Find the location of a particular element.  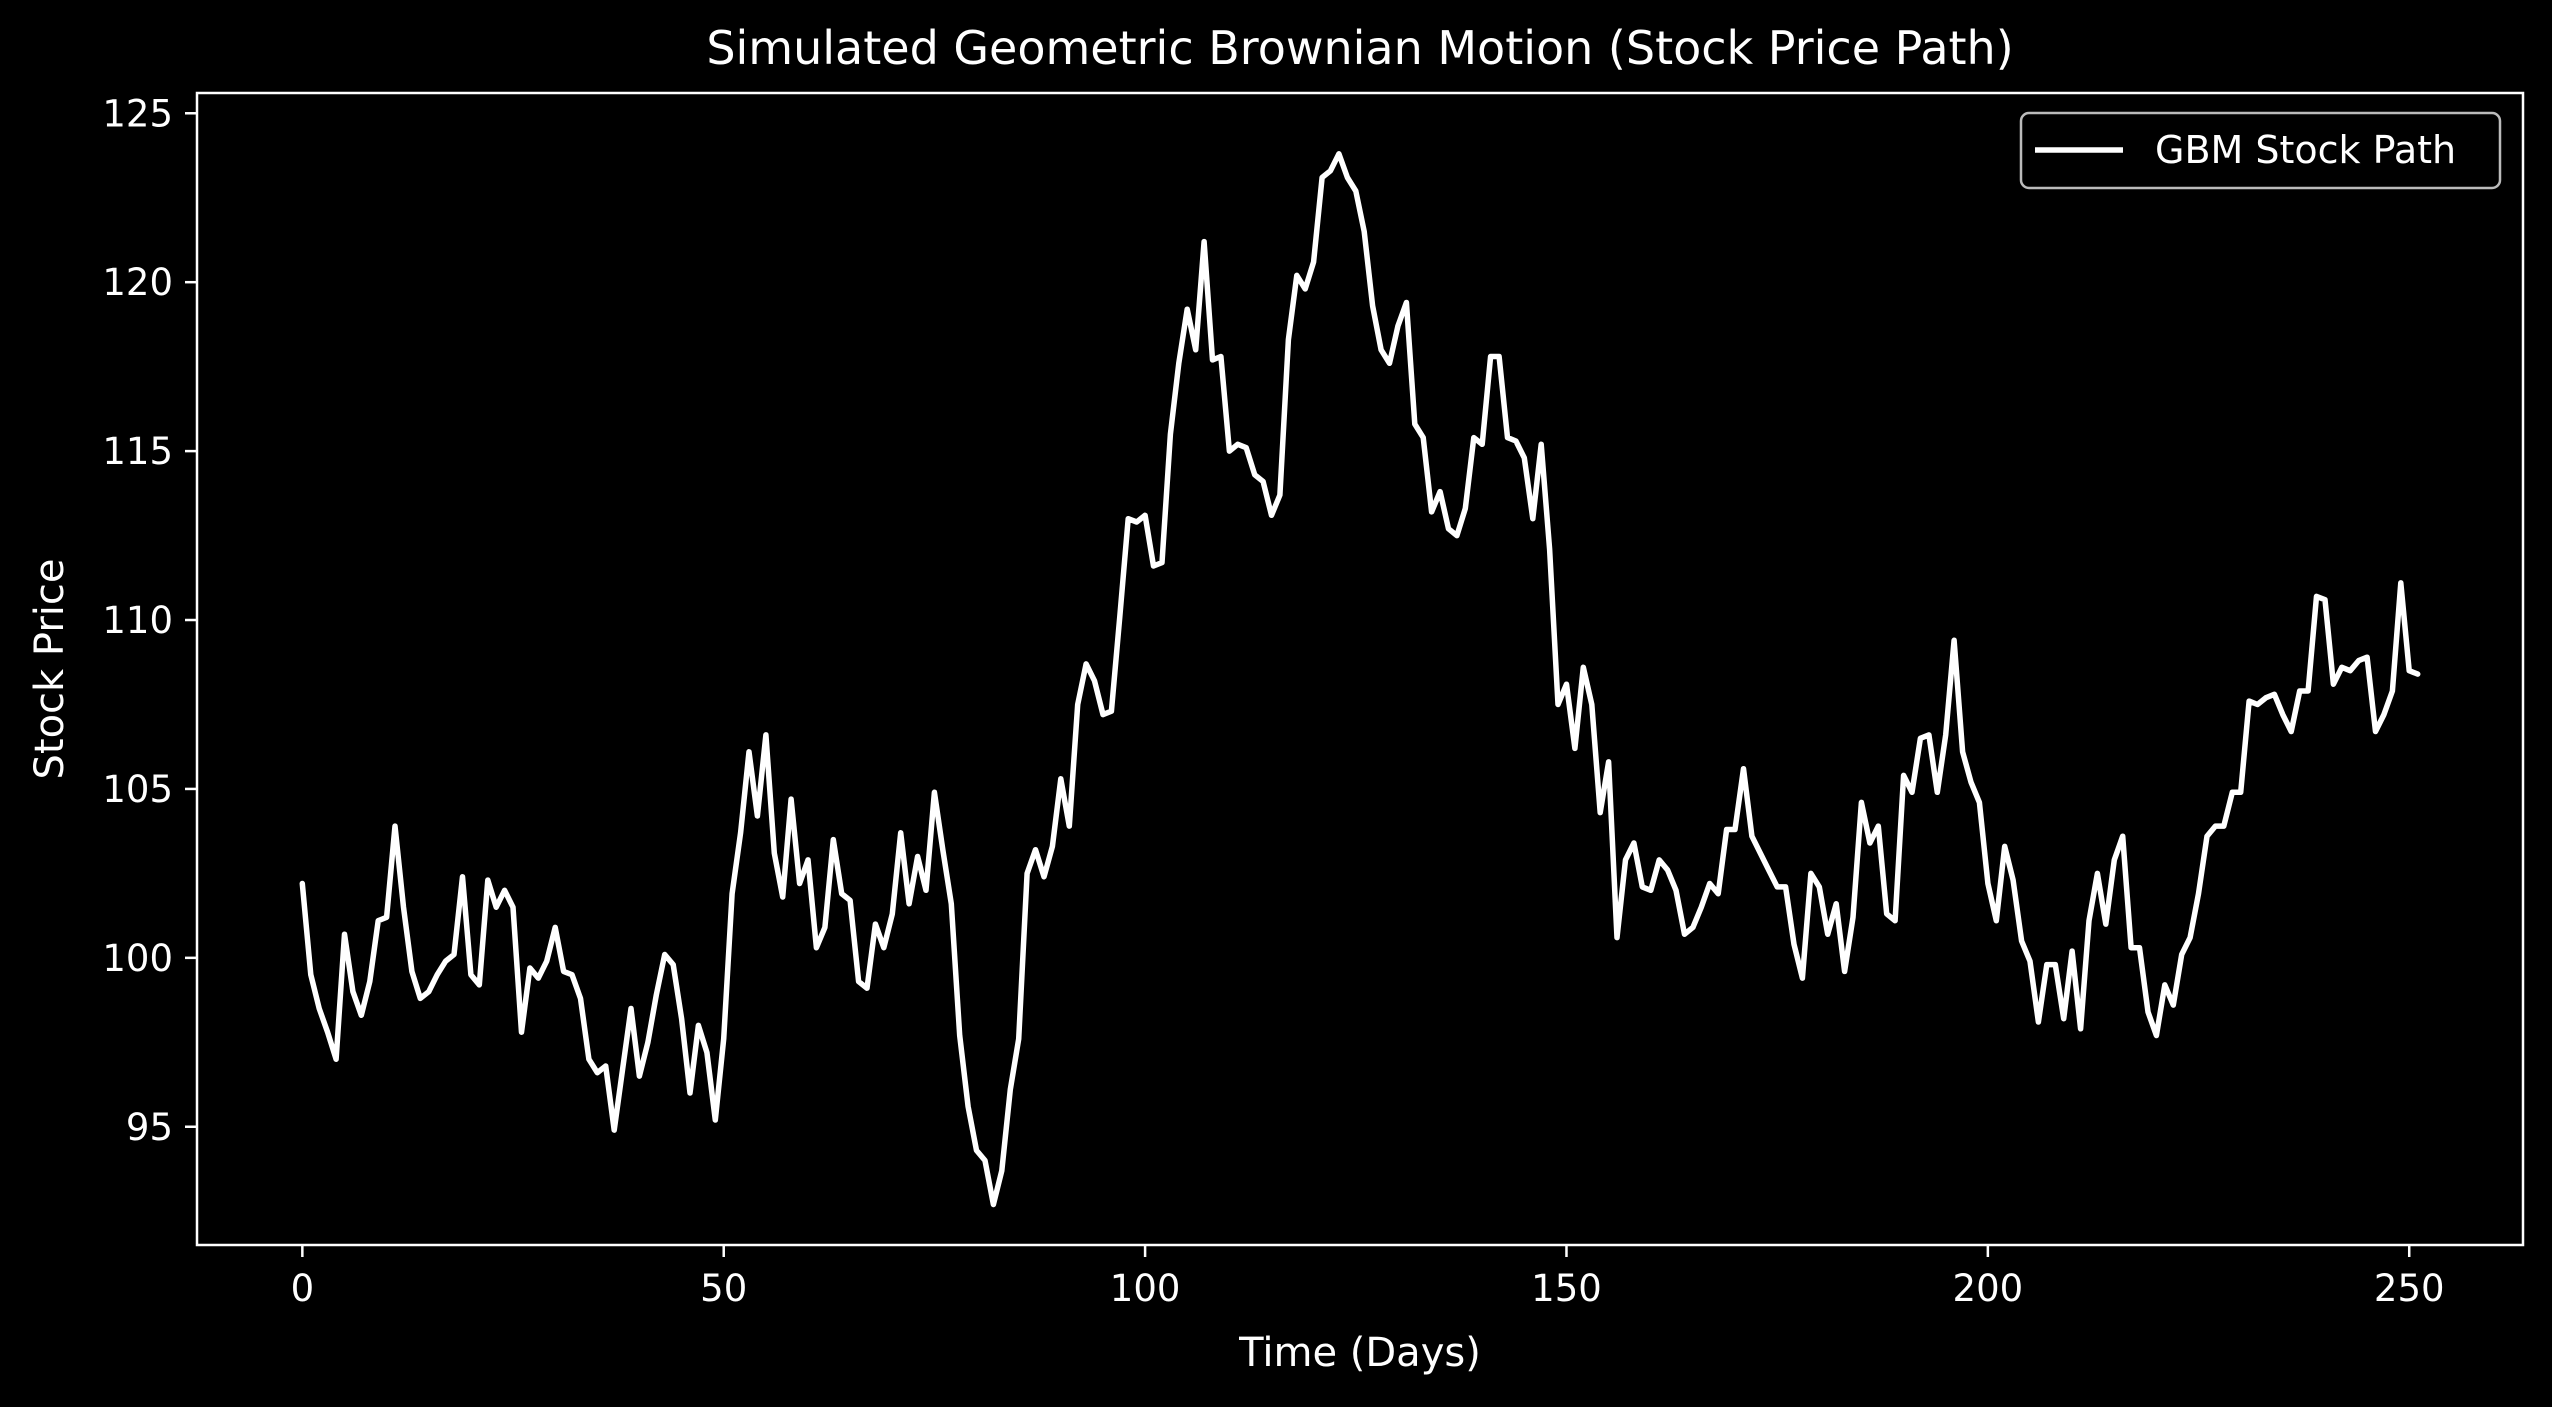

y-tick-label: 95 is located at coordinates (149, 1127).